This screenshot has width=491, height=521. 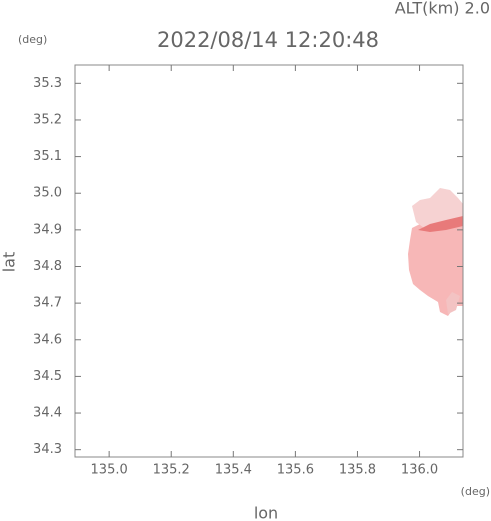 What do you see at coordinates (440, 224) in the screenshot?
I see `echo-core` at bounding box center [440, 224].